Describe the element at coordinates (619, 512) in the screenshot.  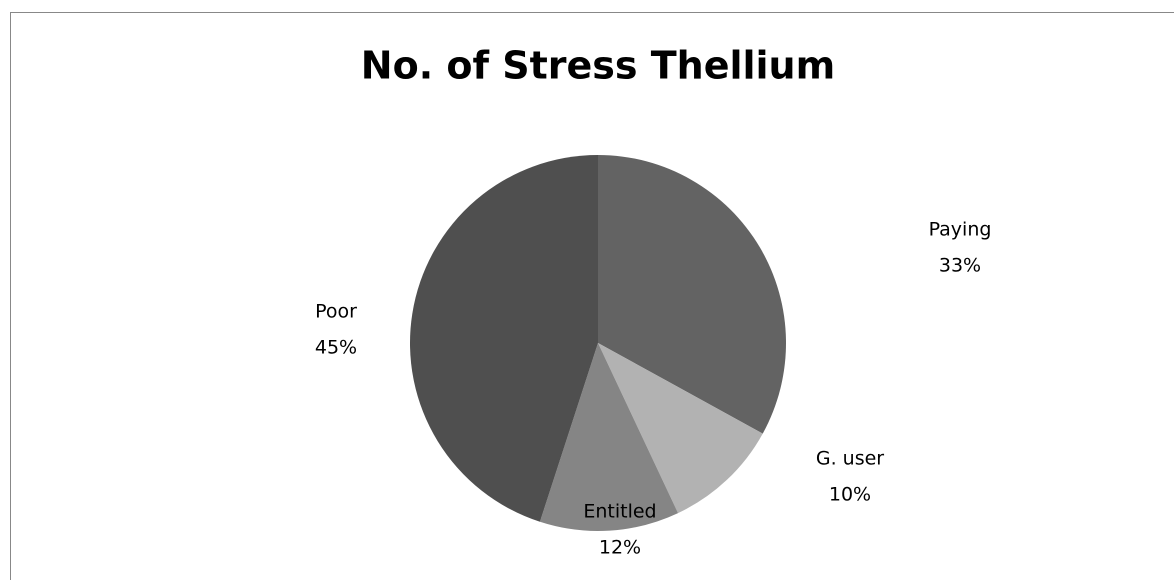
I see `slice-category-label: Entitled` at that location.